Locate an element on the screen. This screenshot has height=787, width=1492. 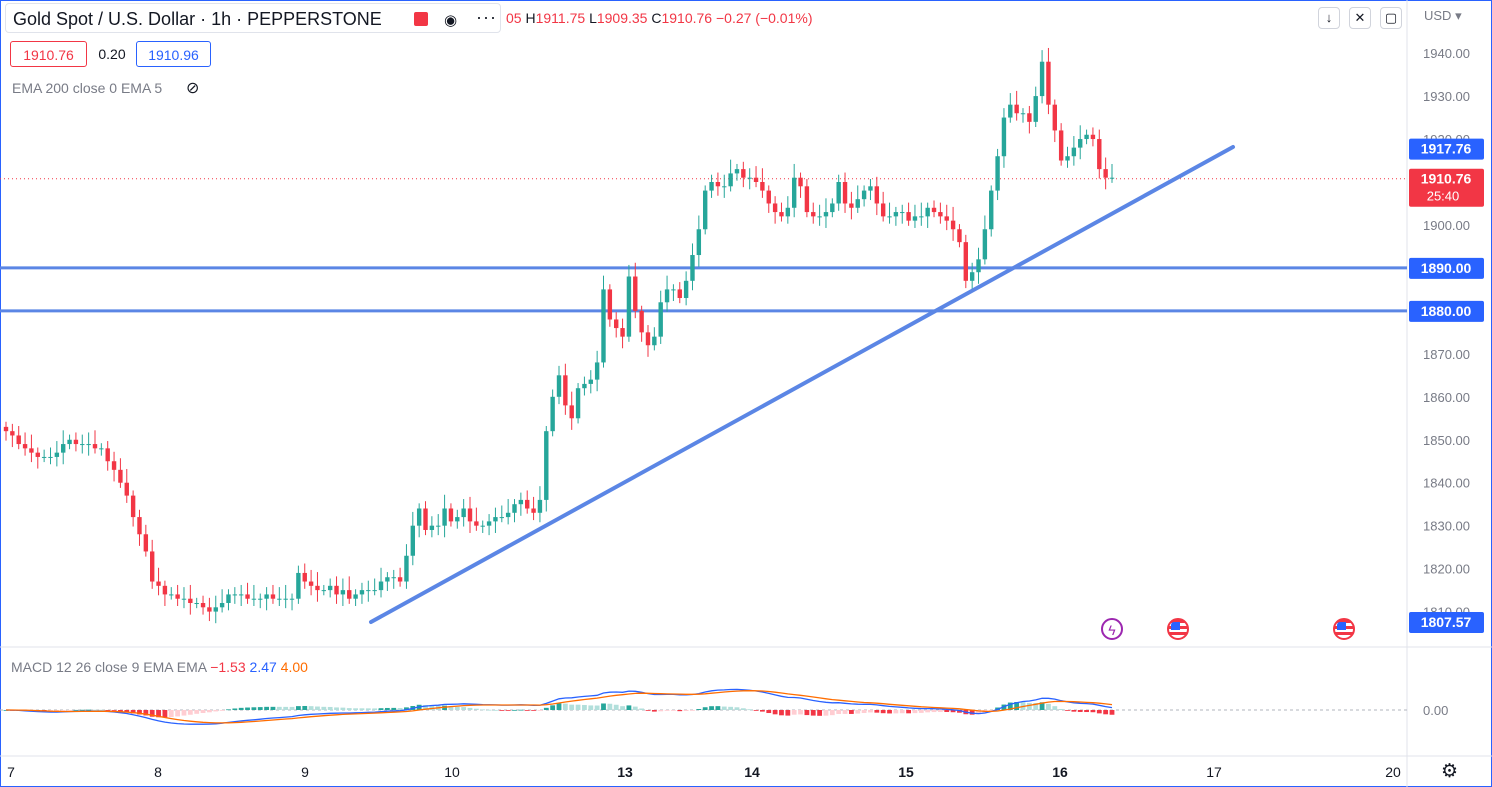
eye-off-icon: ⊘ is located at coordinates (193, 88).